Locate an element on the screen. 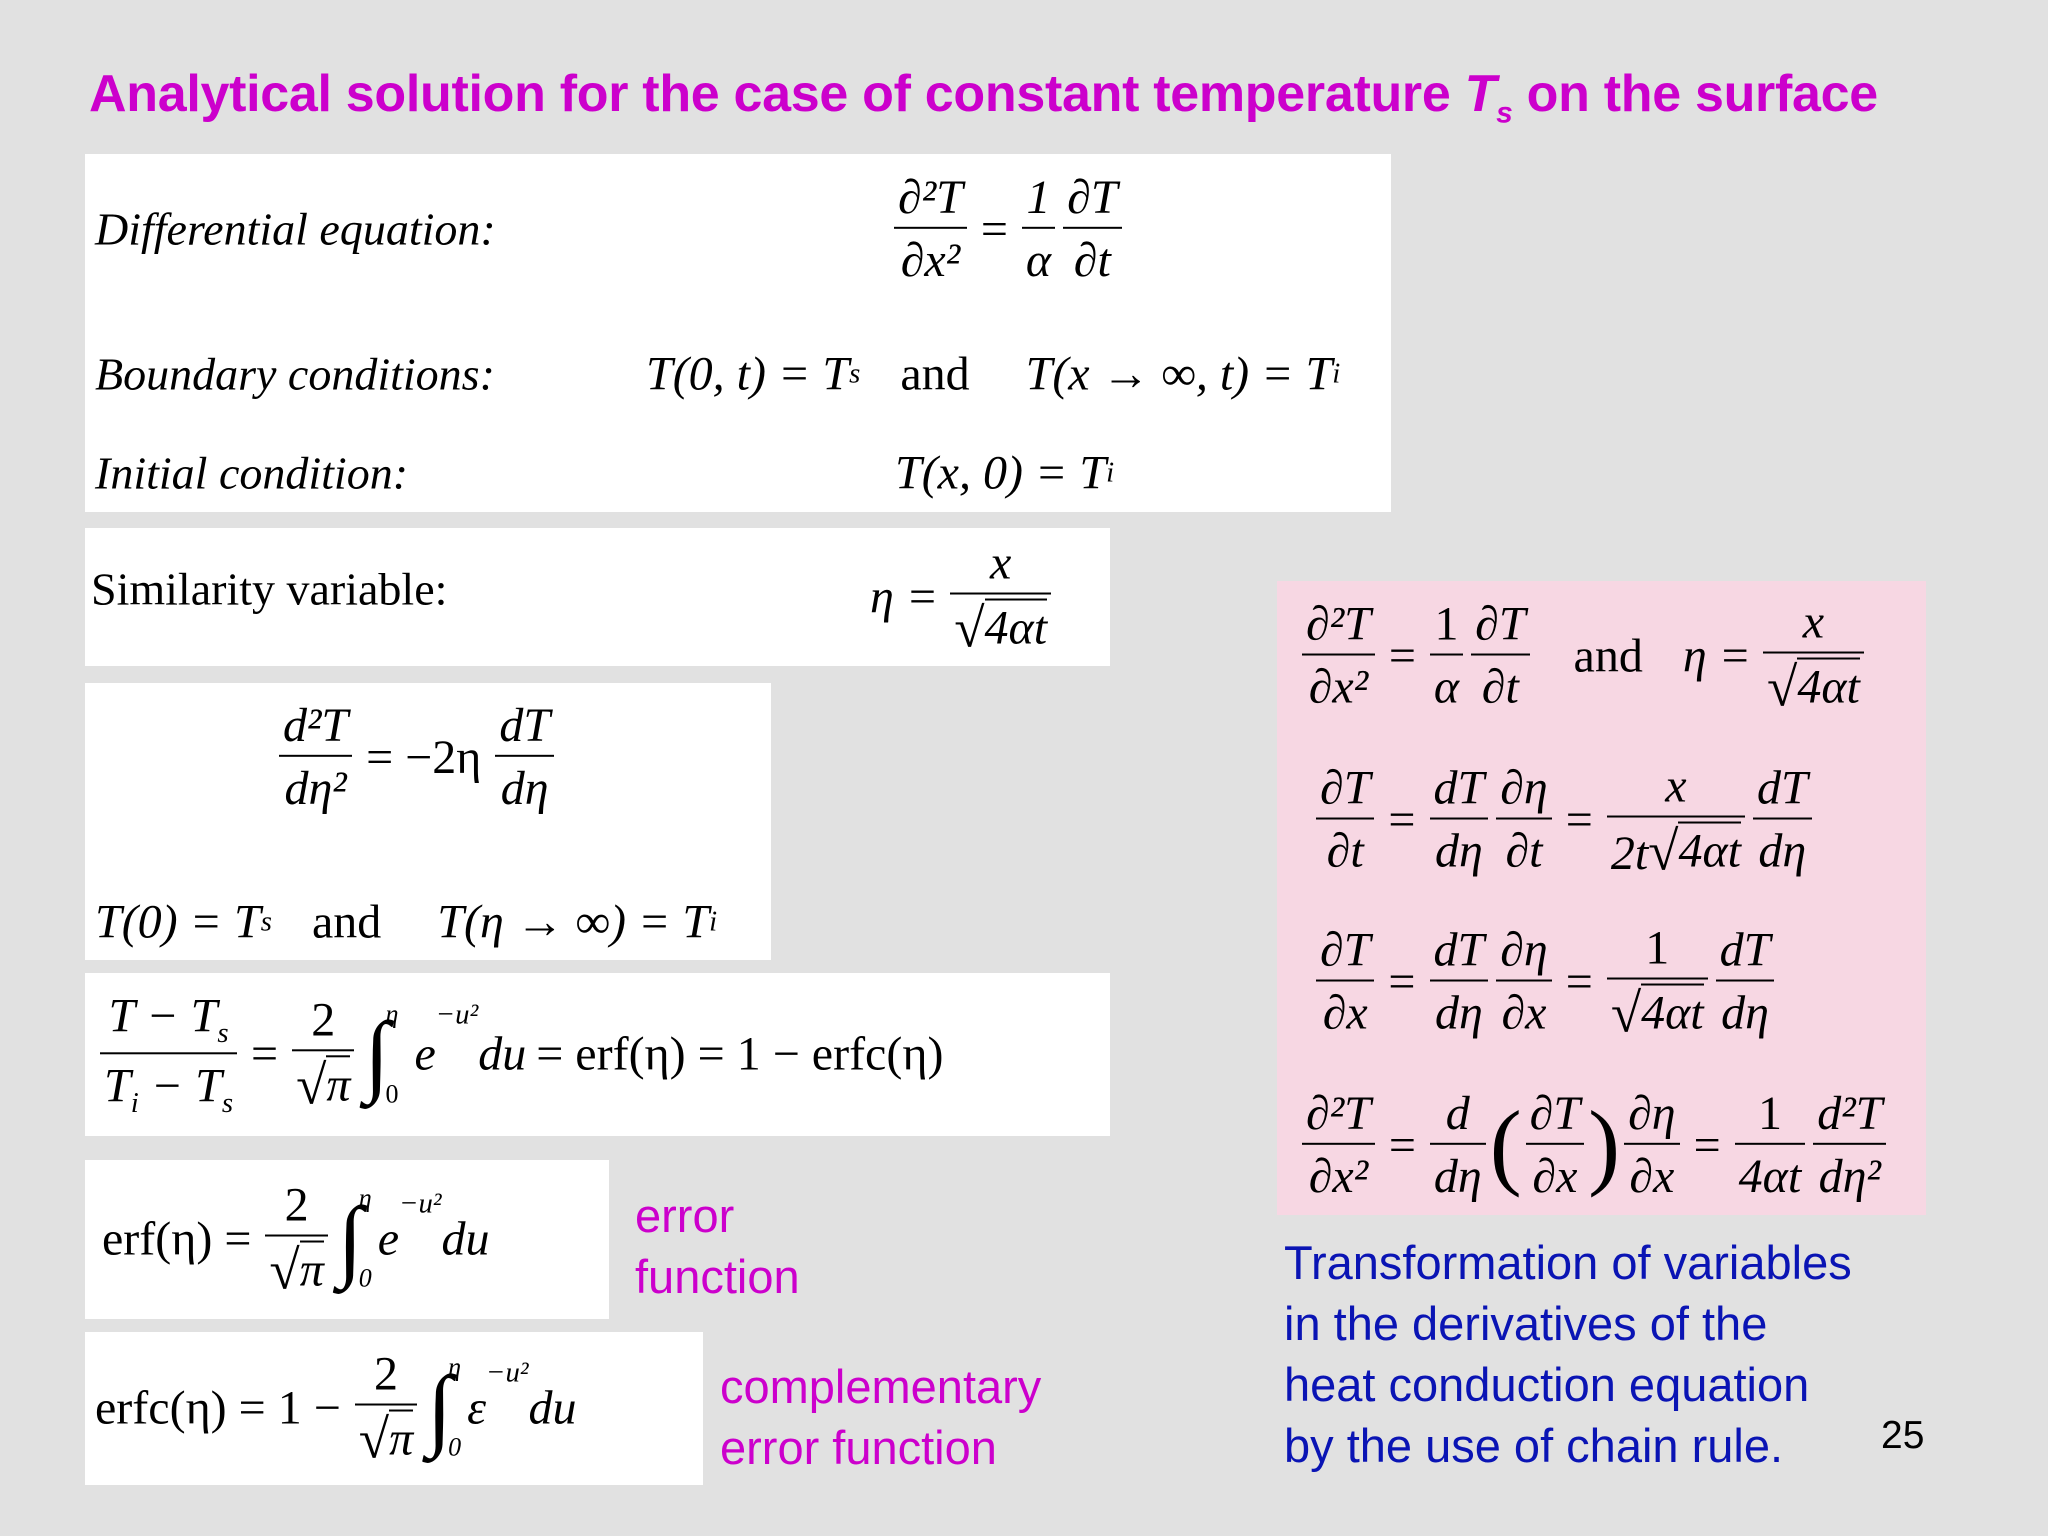 The height and width of the screenshot is (1536, 2048). exponent: −u² is located at coordinates (457, 1014).